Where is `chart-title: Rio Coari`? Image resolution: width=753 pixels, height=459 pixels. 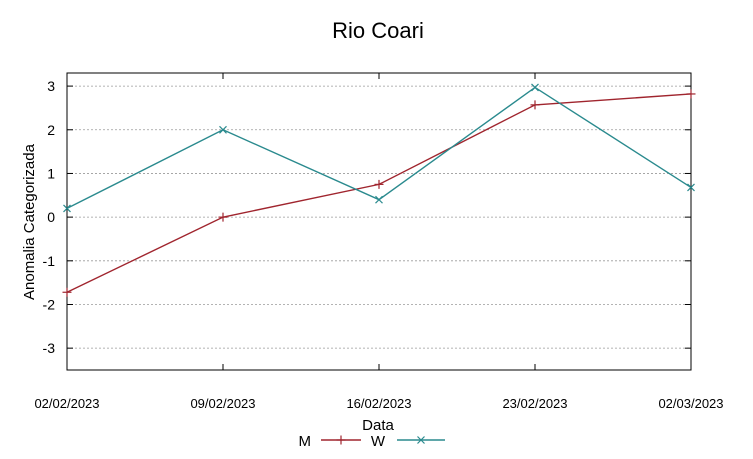
chart-title: Rio Coari is located at coordinates (378, 30).